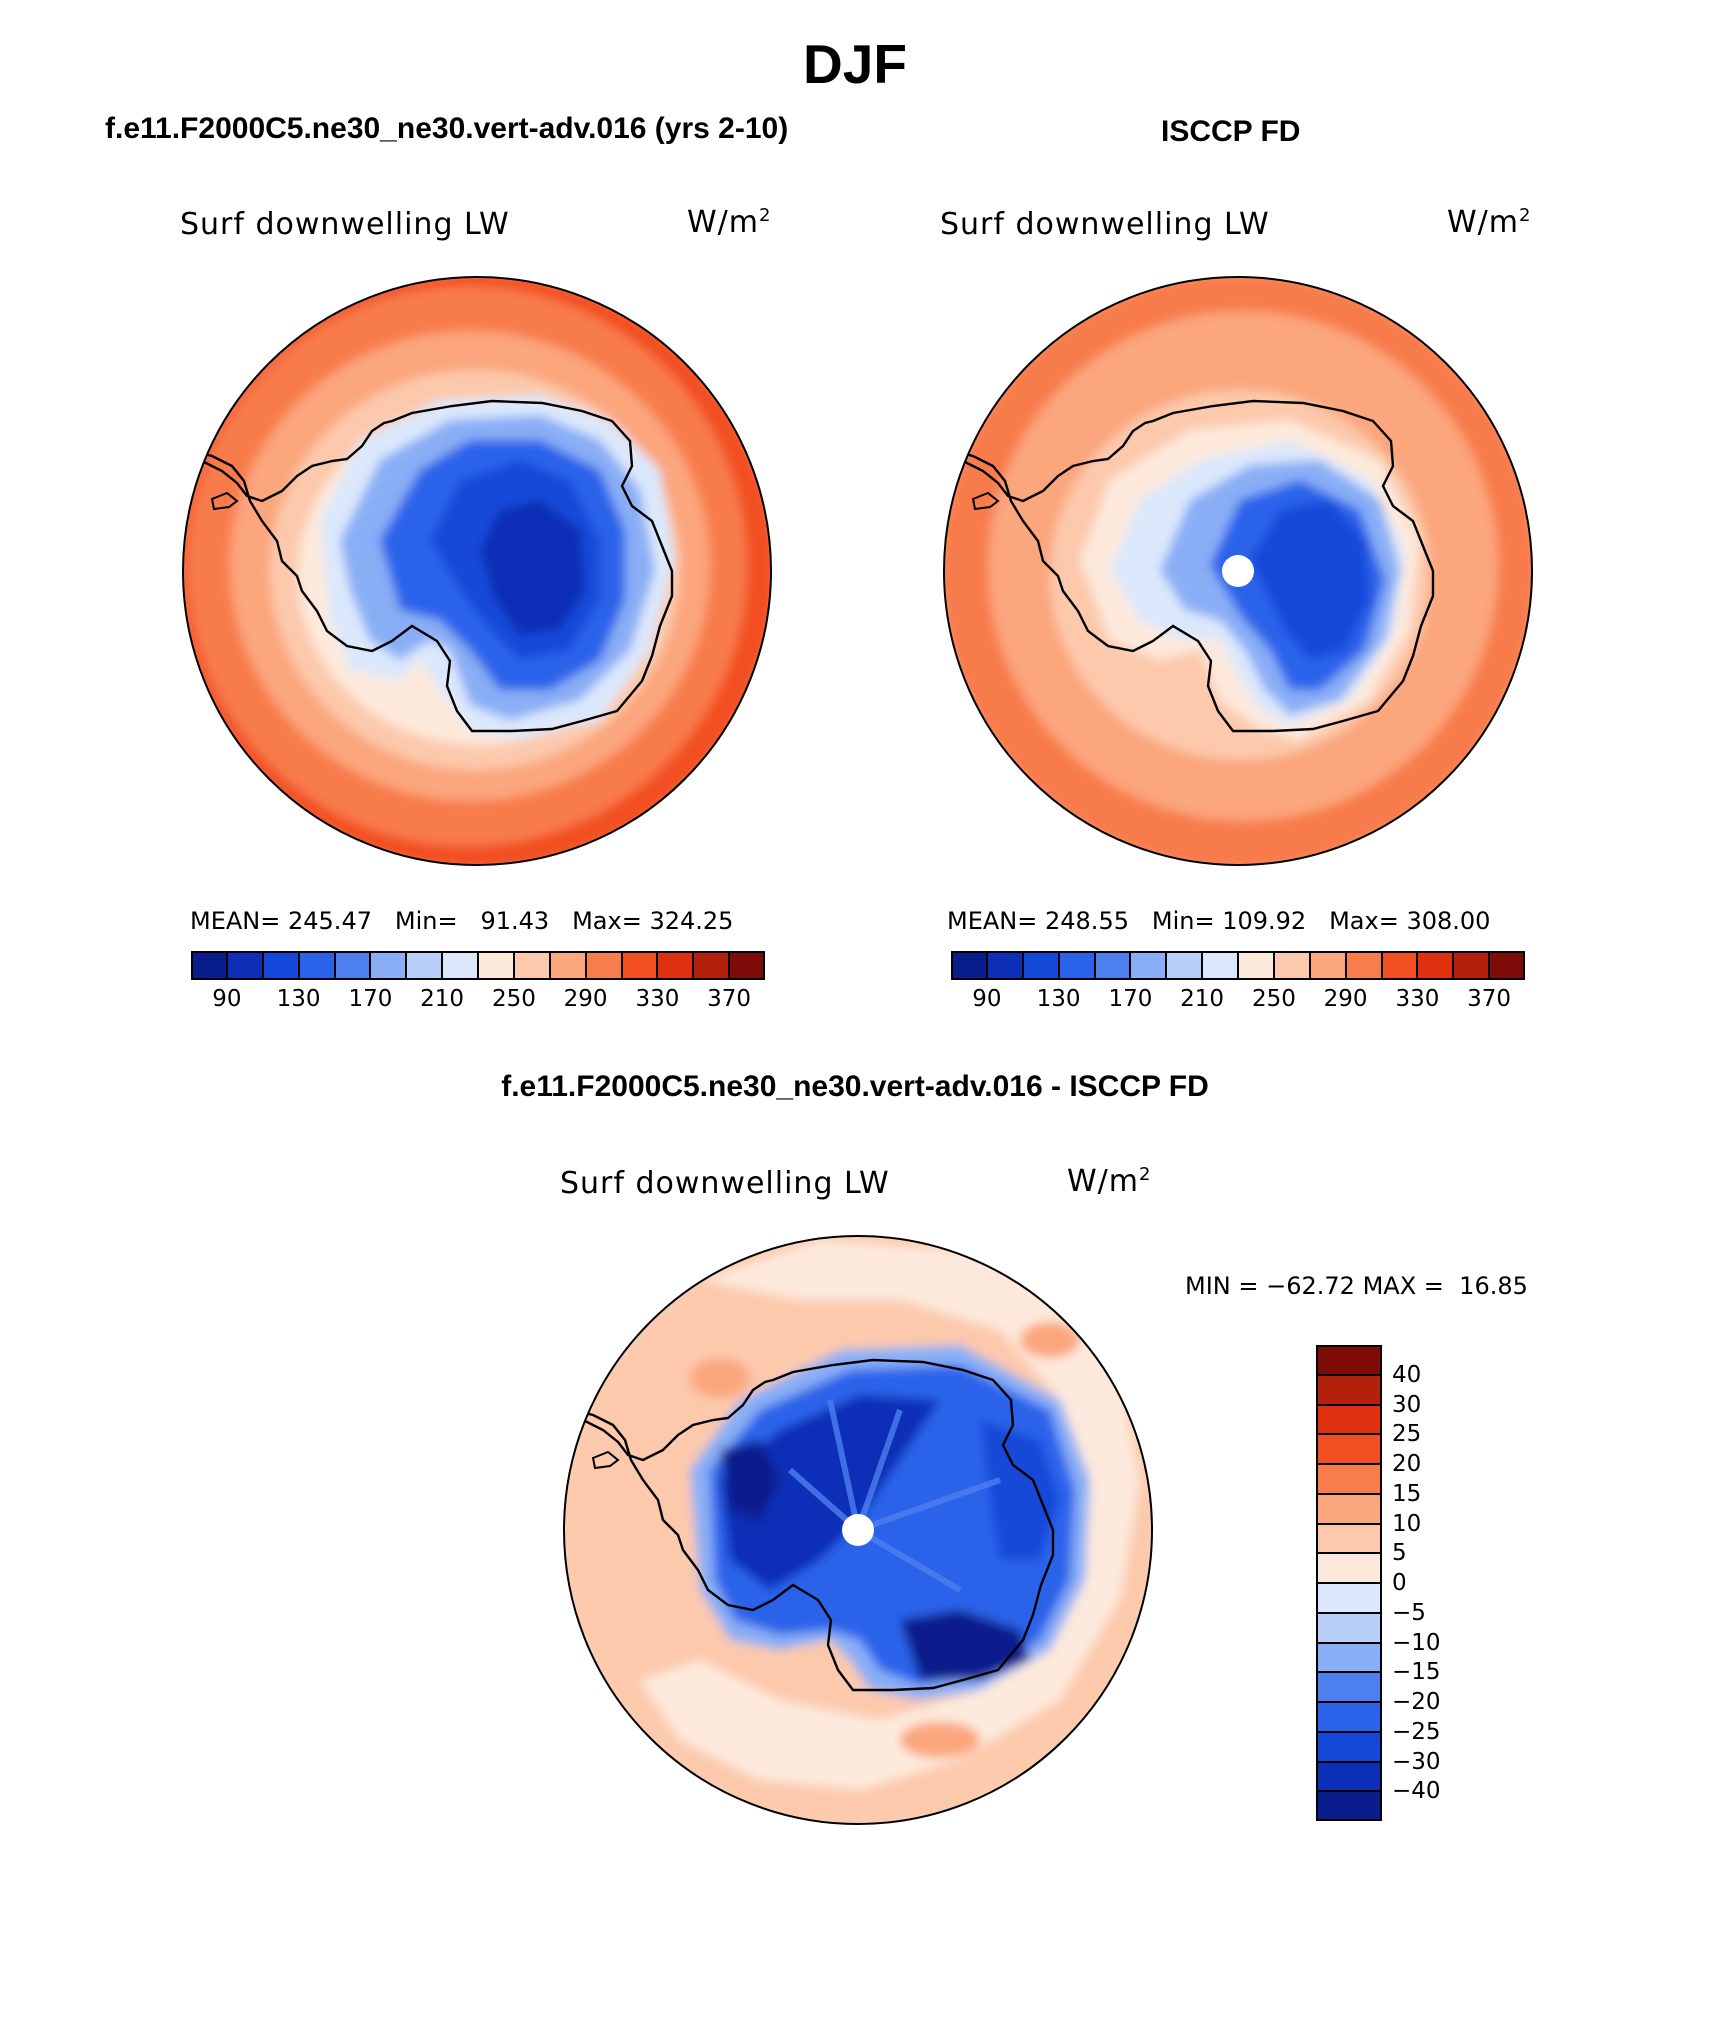 This screenshot has height=2044, width=1710. I want to click on colorbar-tick-label: 10, so click(1407, 1523).